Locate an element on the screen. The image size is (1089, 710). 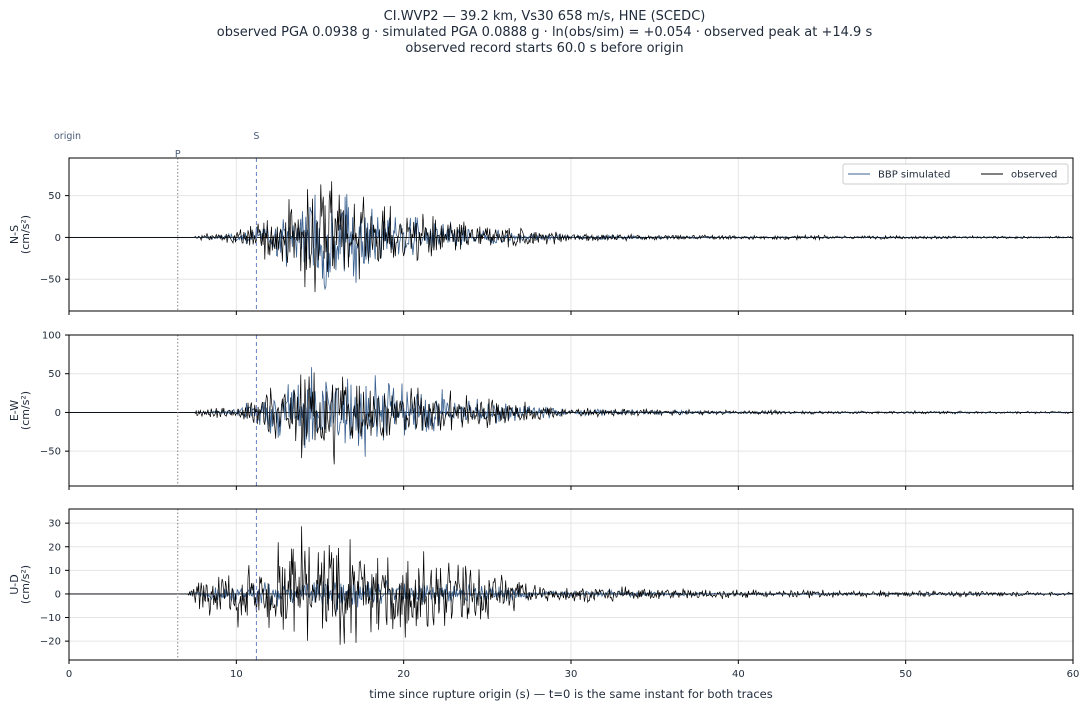
y-axis-label: N-S is located at coordinates (14, 234).